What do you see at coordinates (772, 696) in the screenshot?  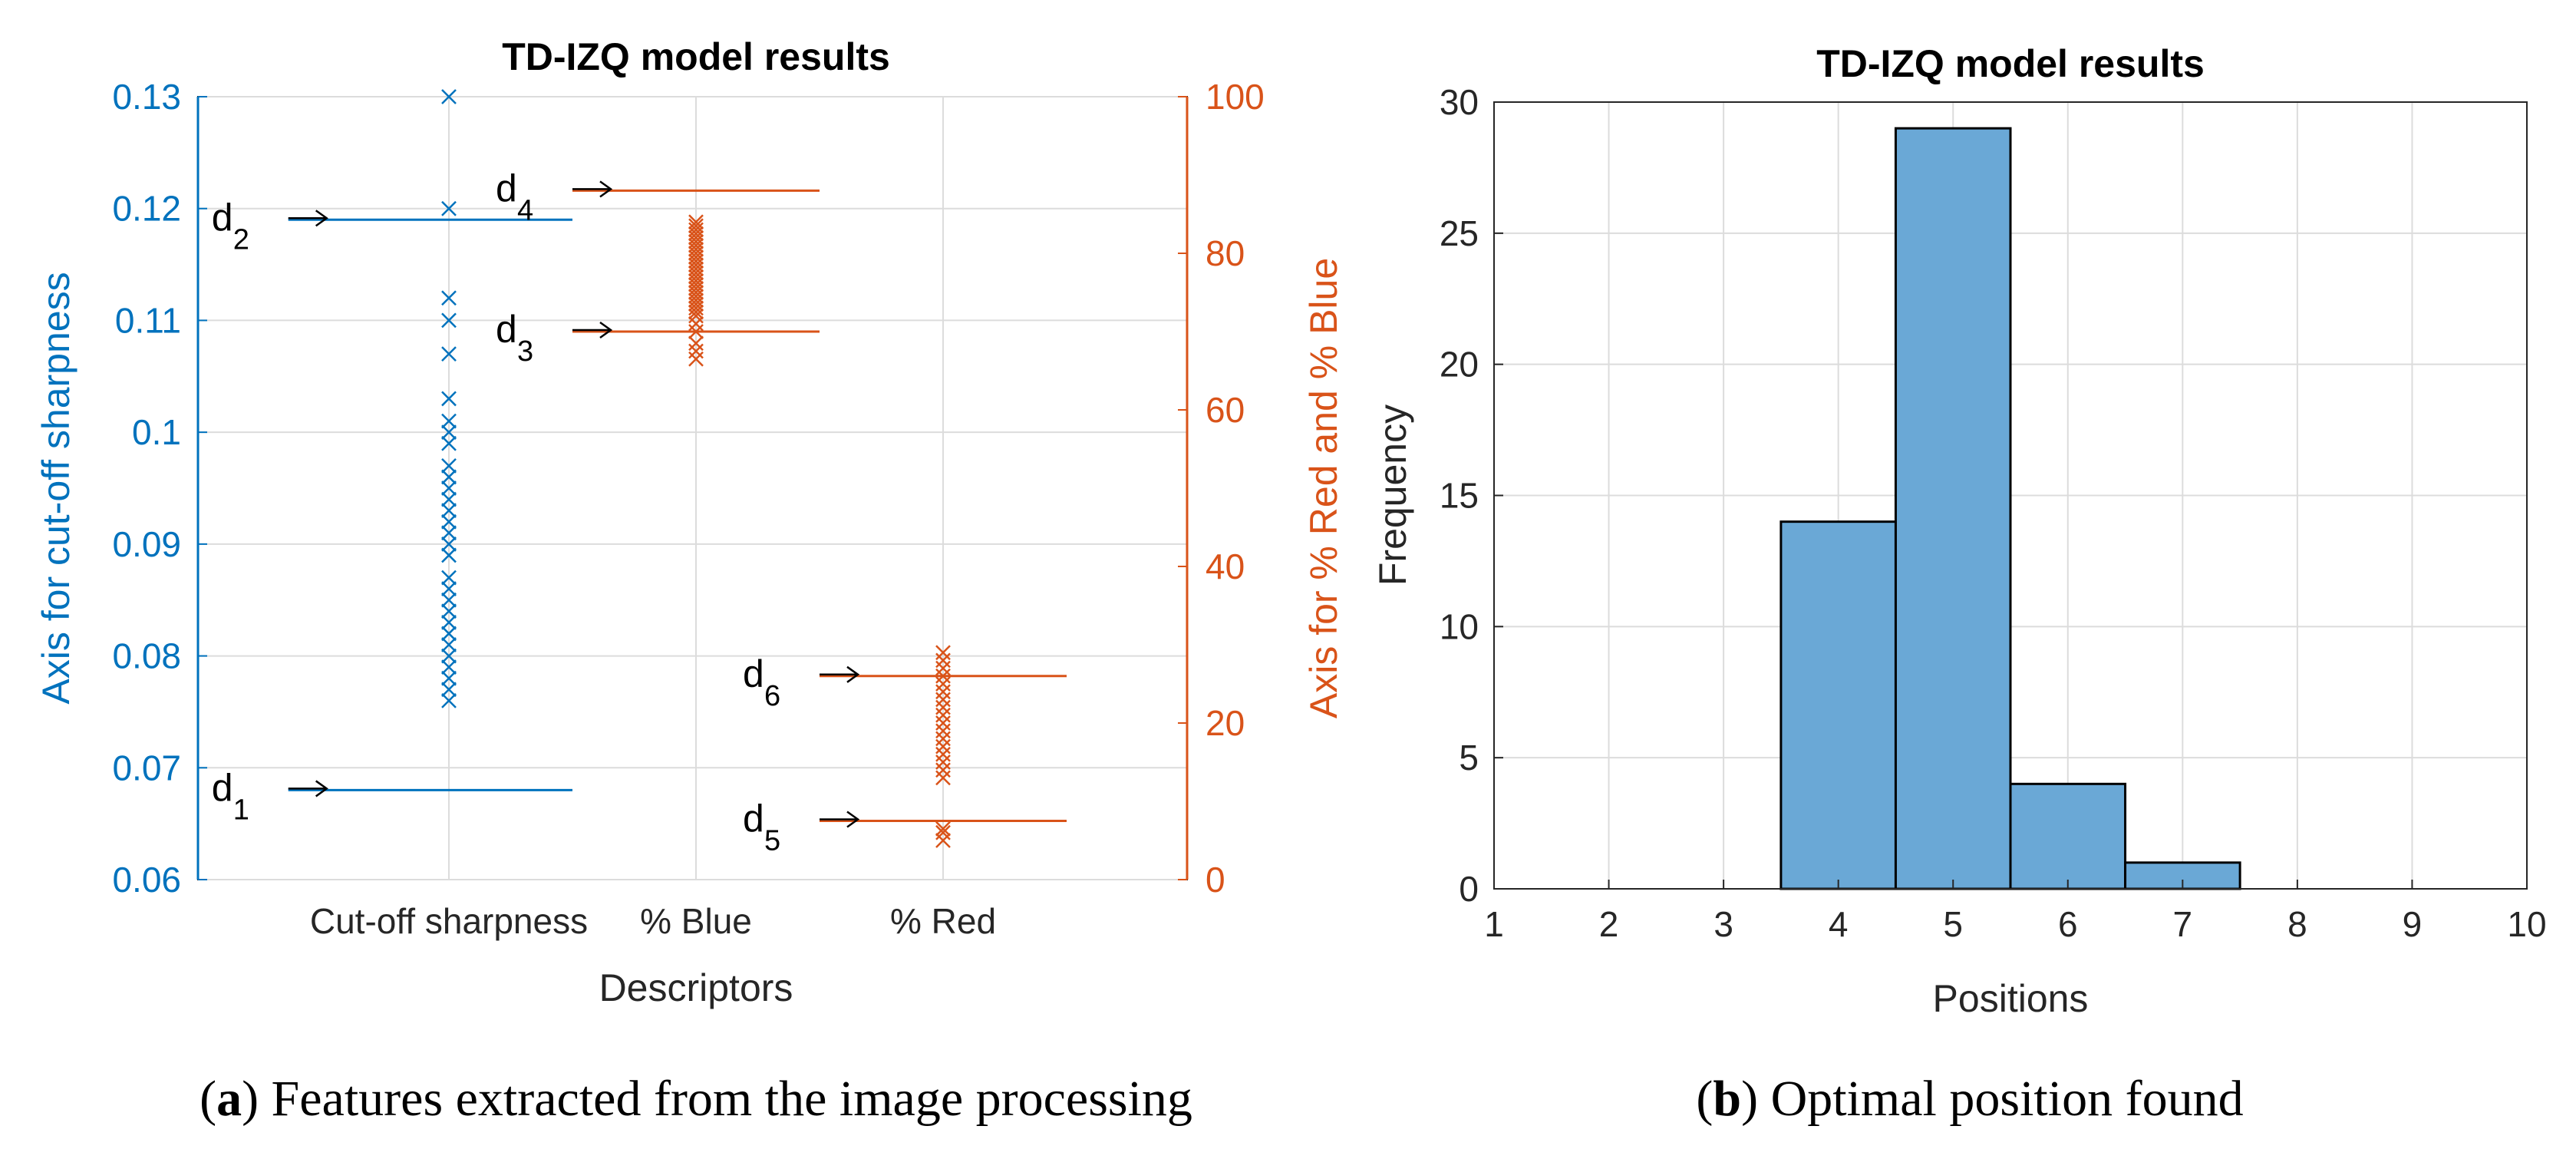 I see `threshold-label-subscript: 6` at bounding box center [772, 696].